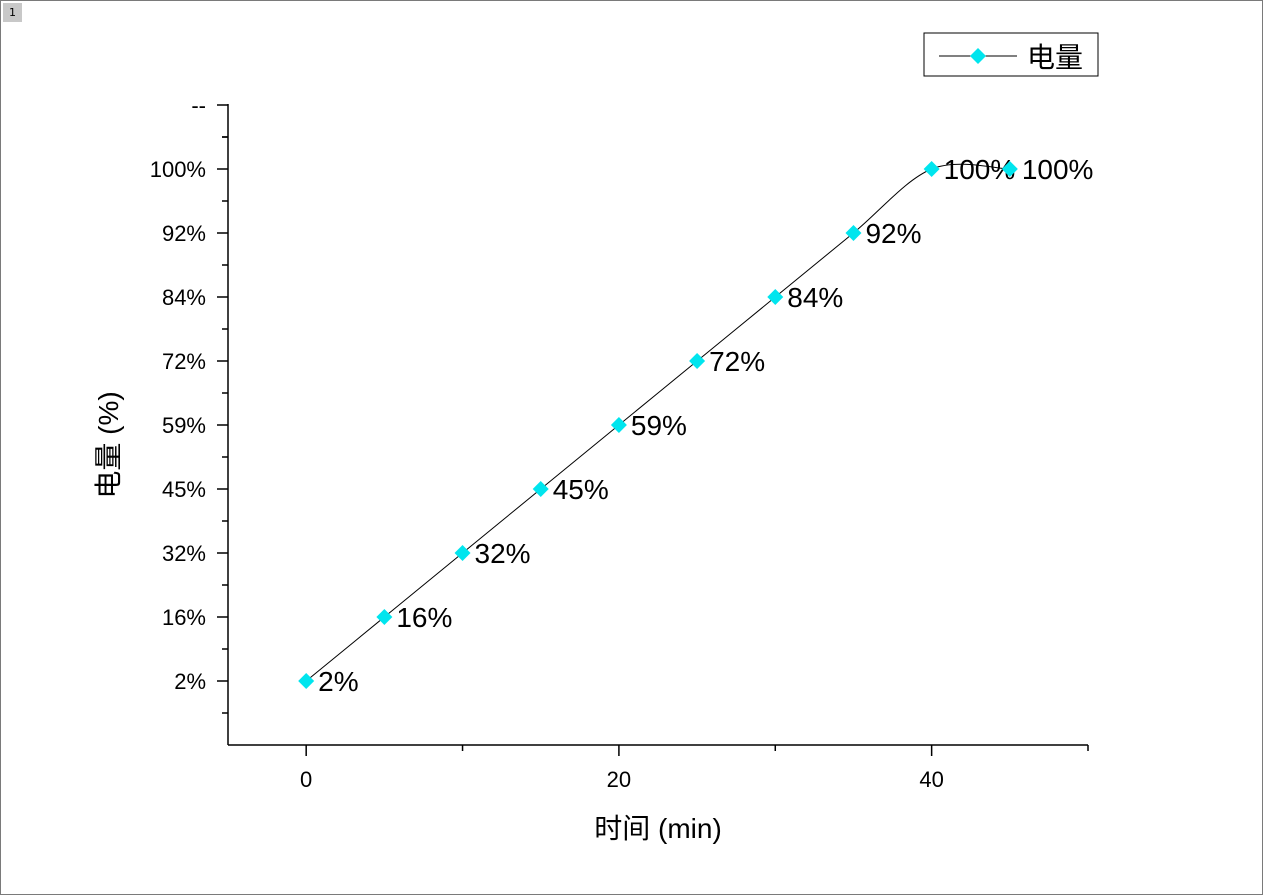 This screenshot has width=1263, height=895. Describe the element at coordinates (815, 297) in the screenshot. I see `data-label: 84%` at that location.